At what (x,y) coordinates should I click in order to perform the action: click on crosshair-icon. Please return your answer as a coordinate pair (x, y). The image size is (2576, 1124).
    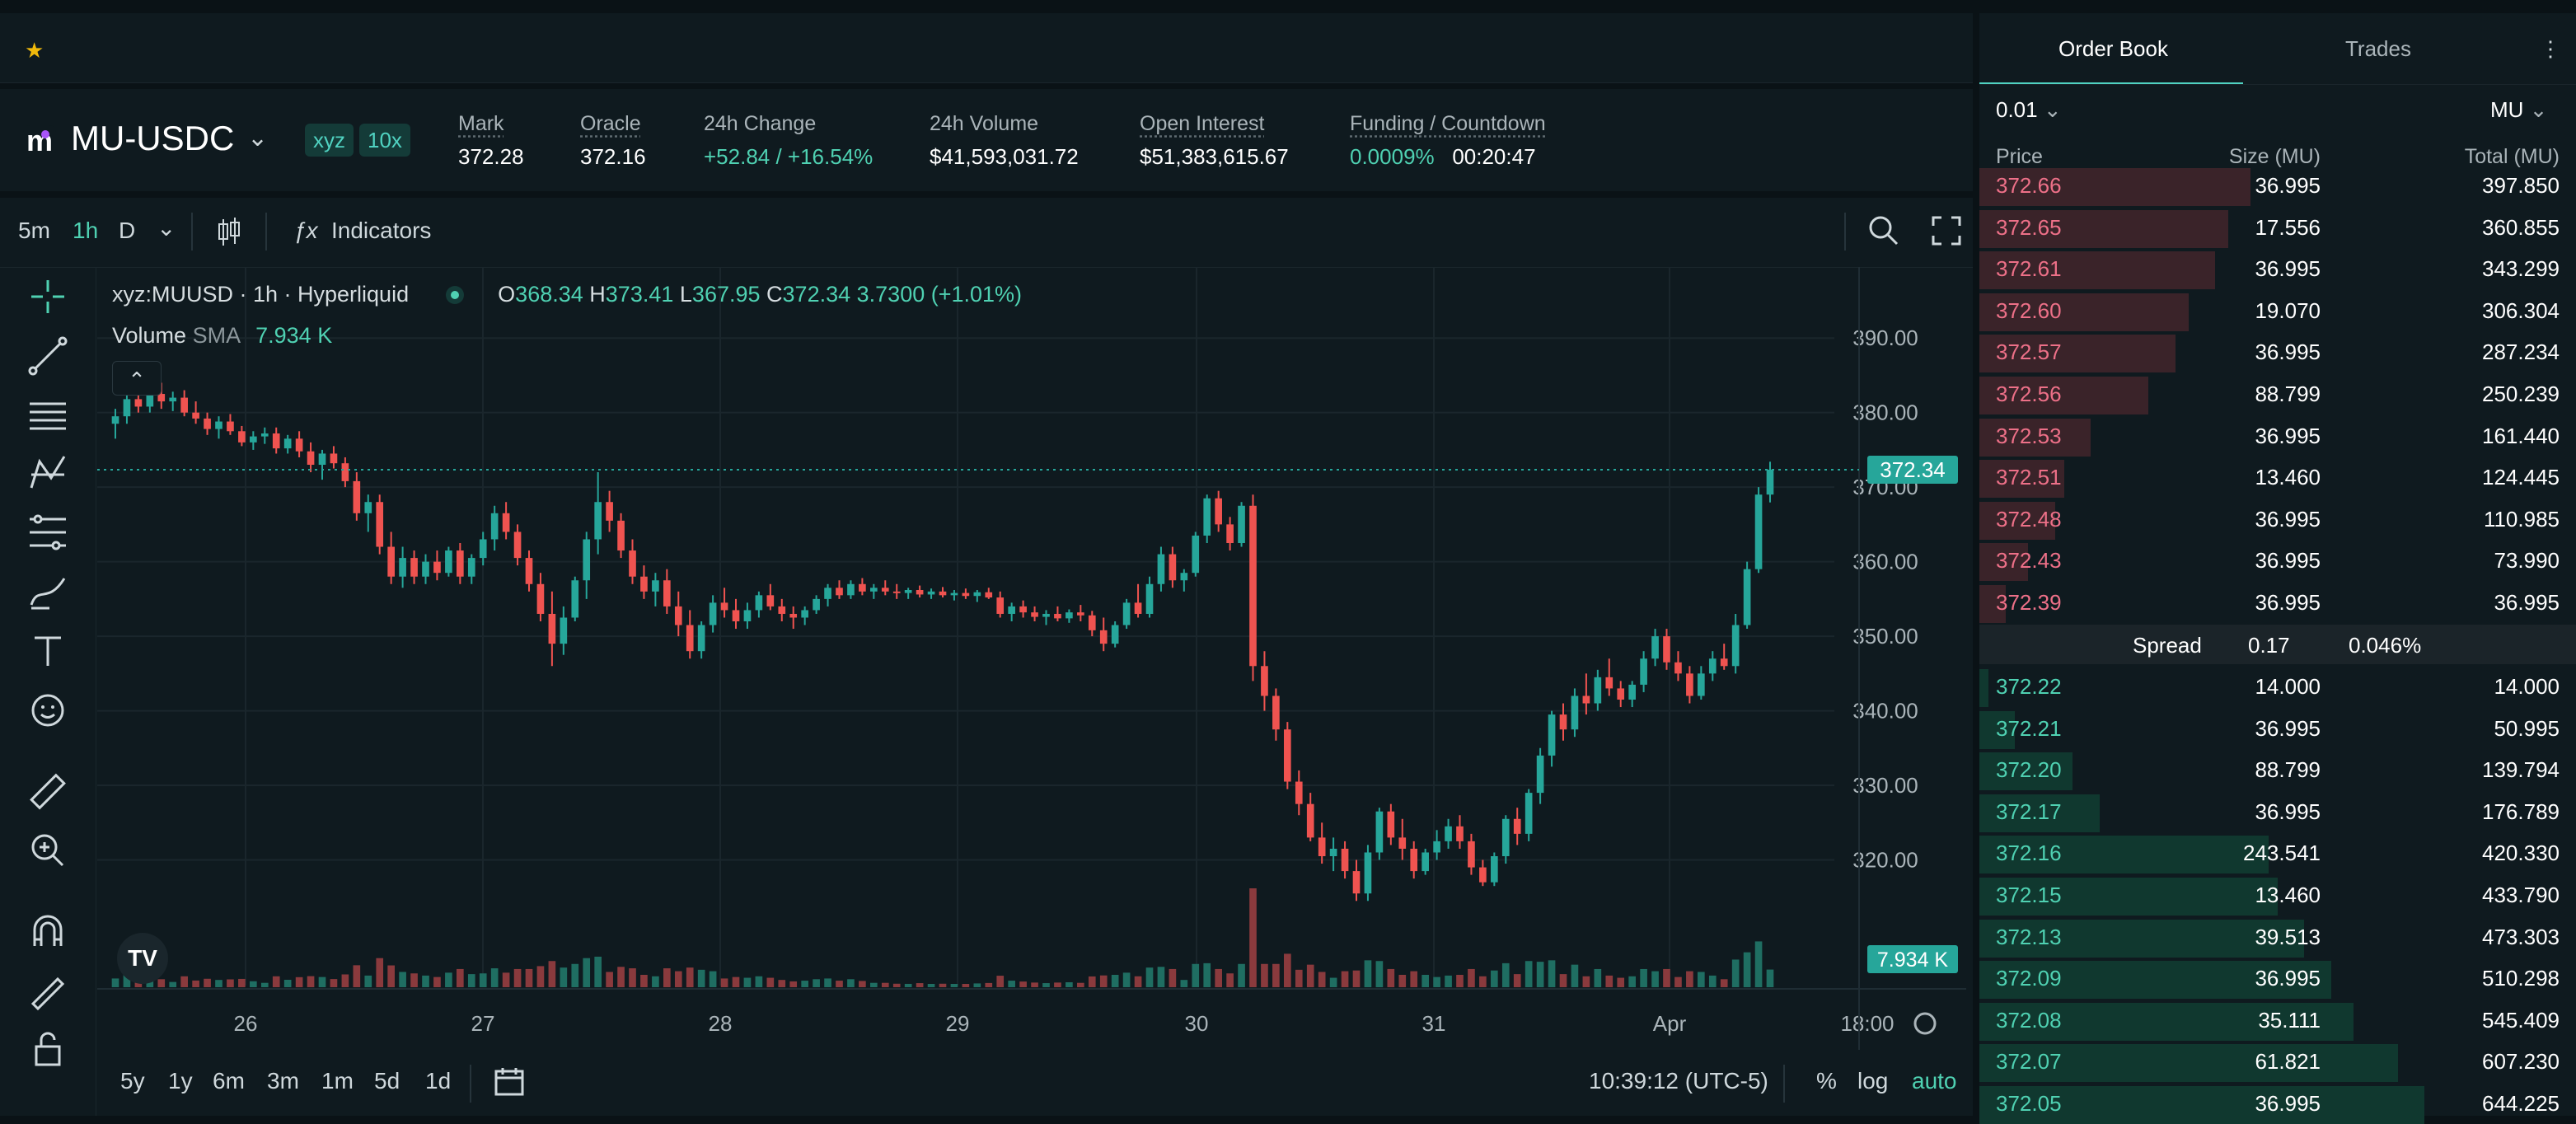
    Looking at the image, I should click on (48, 297).